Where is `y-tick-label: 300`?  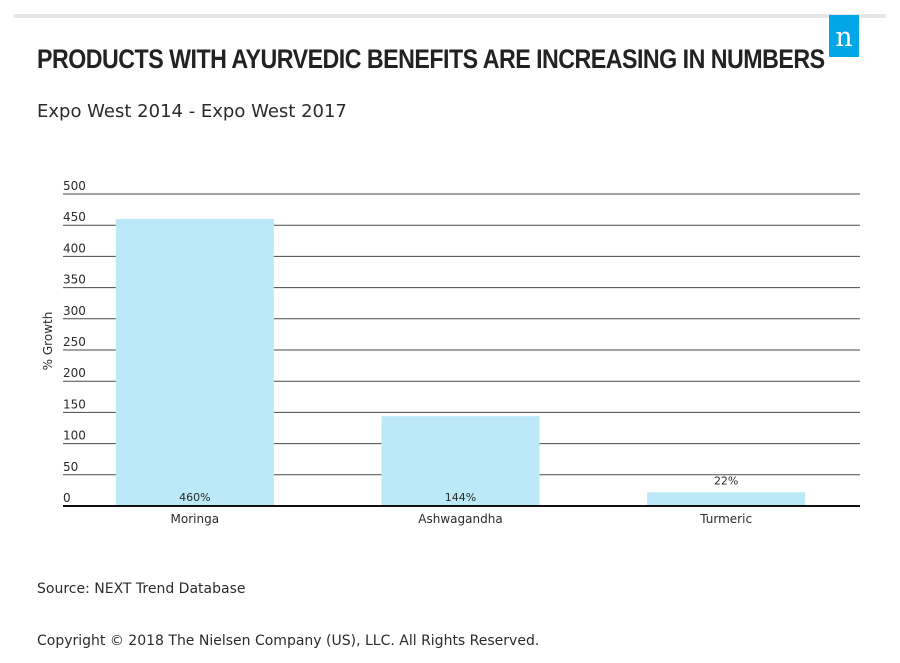 y-tick-label: 300 is located at coordinates (74, 311).